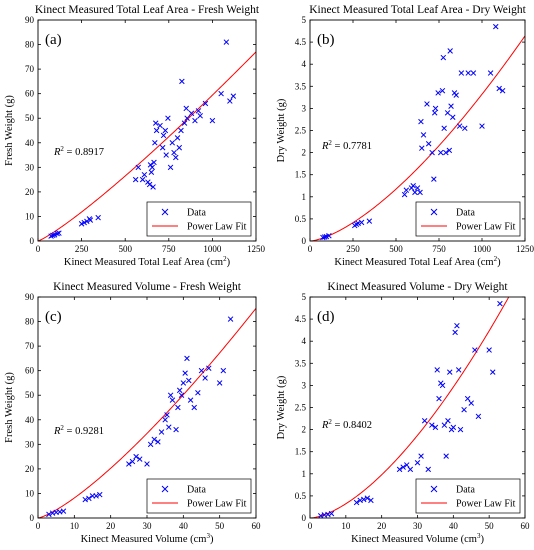 The image size is (534, 550). Describe the element at coordinates (53, 317) in the screenshot. I see `panel-label: (c)` at that location.